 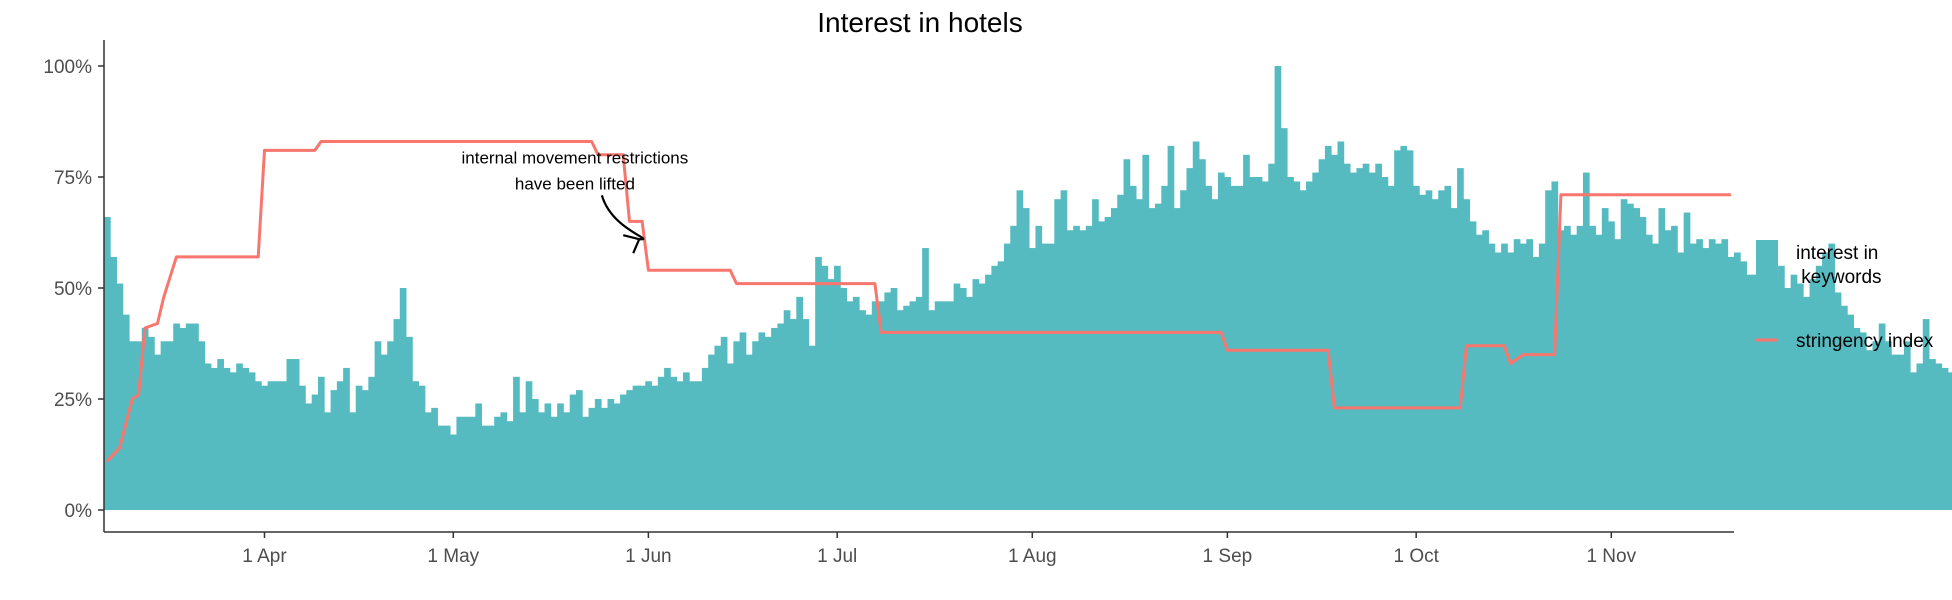 I want to click on x-tick-label: 1 Aug, so click(x=1032, y=556).